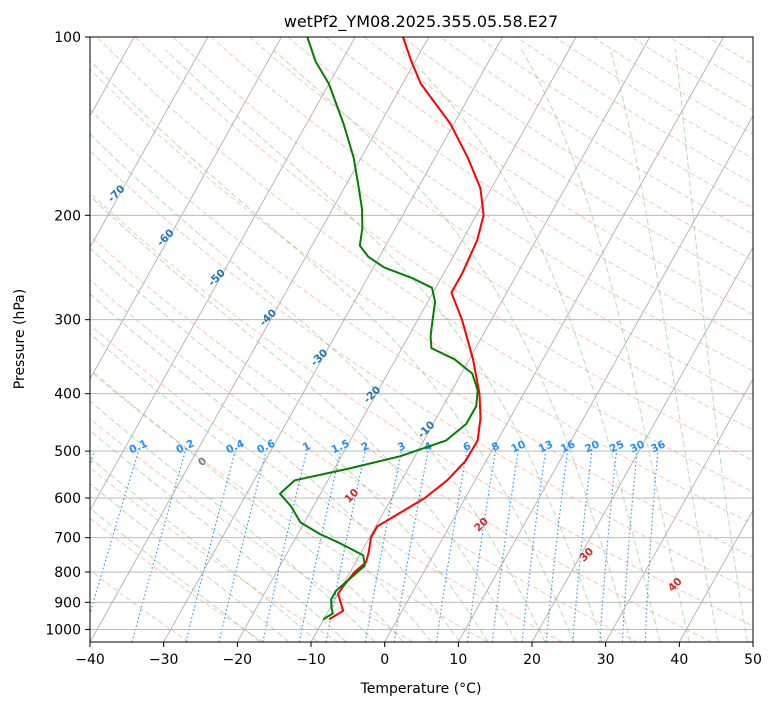 The width and height of the screenshot is (775, 708). What do you see at coordinates (67, 603) in the screenshot?
I see `y-tick-label: 900` at bounding box center [67, 603].